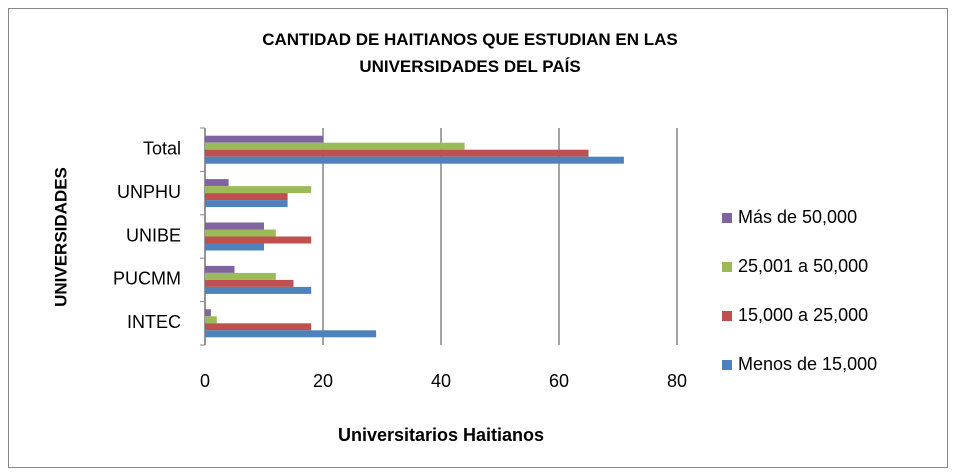  I want to click on x-tick-label: 60, so click(559, 381).